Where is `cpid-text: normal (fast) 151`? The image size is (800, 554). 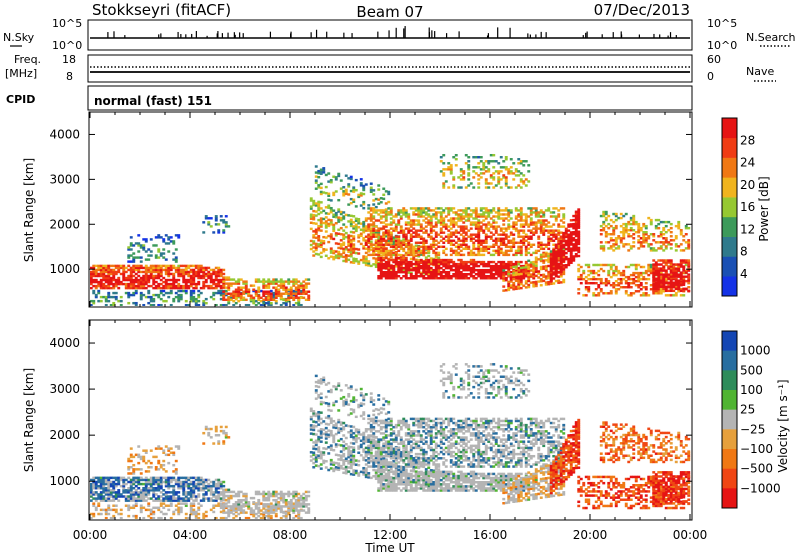 cpid-text: normal (fast) 151 is located at coordinates (153, 101).